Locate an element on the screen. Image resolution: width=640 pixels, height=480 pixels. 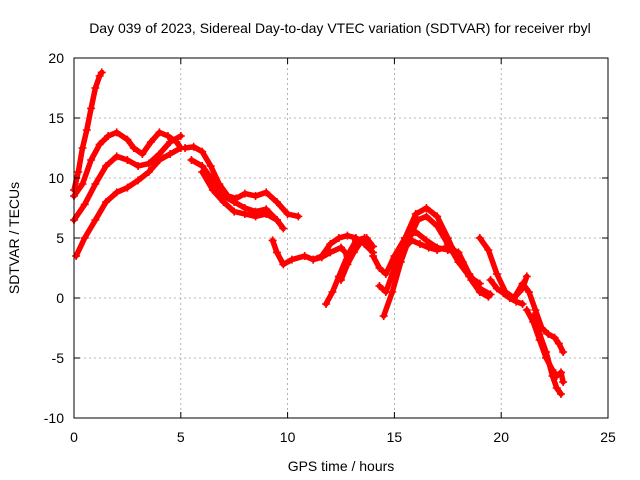
y-tick-label: 20 is located at coordinates (56, 58).